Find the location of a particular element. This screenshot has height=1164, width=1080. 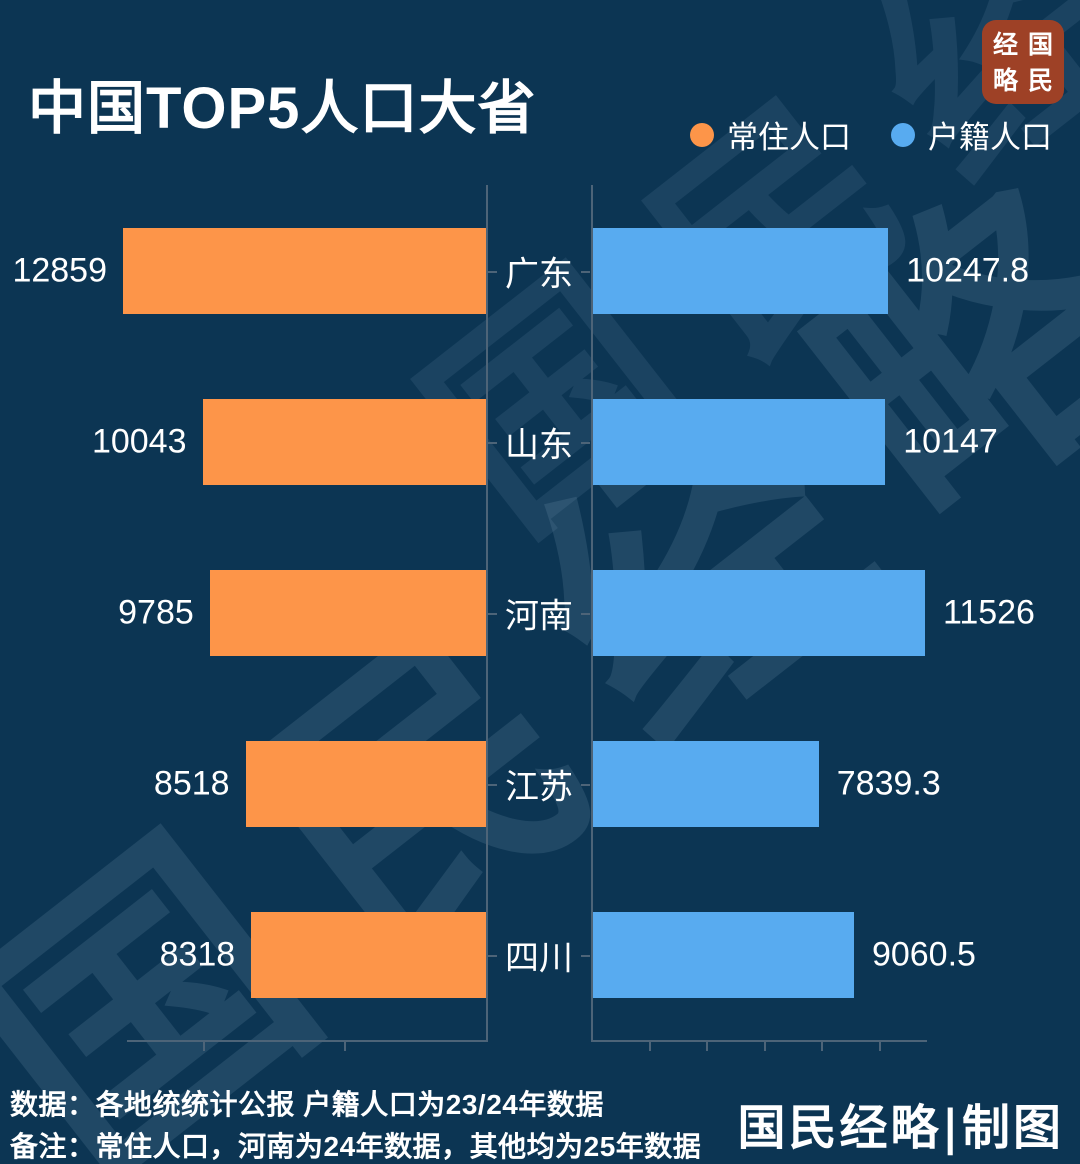

page-title: 中国TOP5人口大省 is located at coordinates (282, 108).